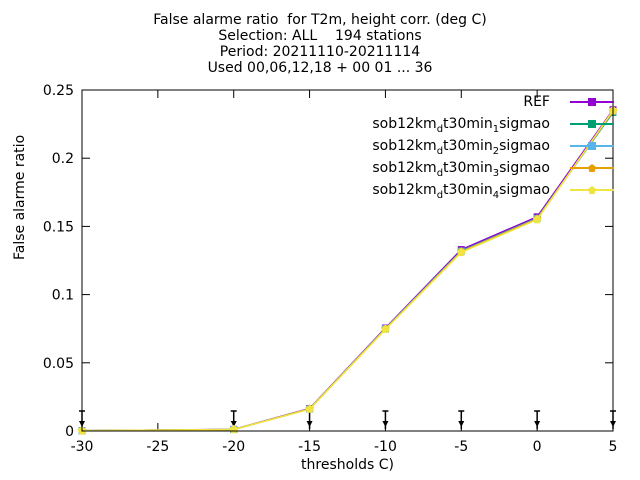 This screenshot has width=640, height=480. Describe the element at coordinates (320, 52) in the screenshot. I see `chart-title-line-3: Period: 20211110-20211114` at that location.